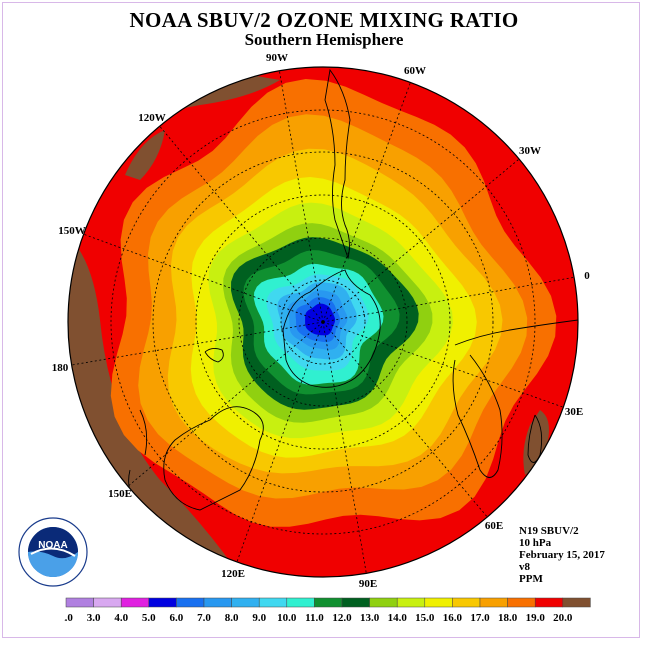  I want to click on colorbar-label: 4.0, so click(121, 618).